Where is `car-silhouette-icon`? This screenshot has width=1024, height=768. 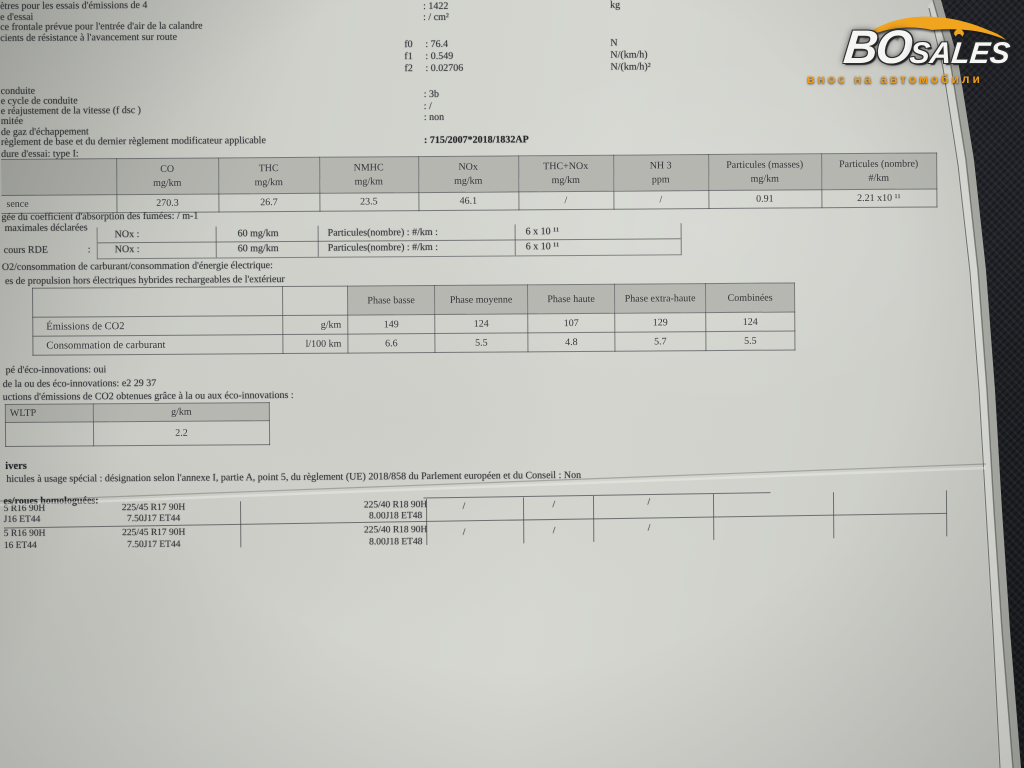 car-silhouette-icon is located at coordinates (933, 28).